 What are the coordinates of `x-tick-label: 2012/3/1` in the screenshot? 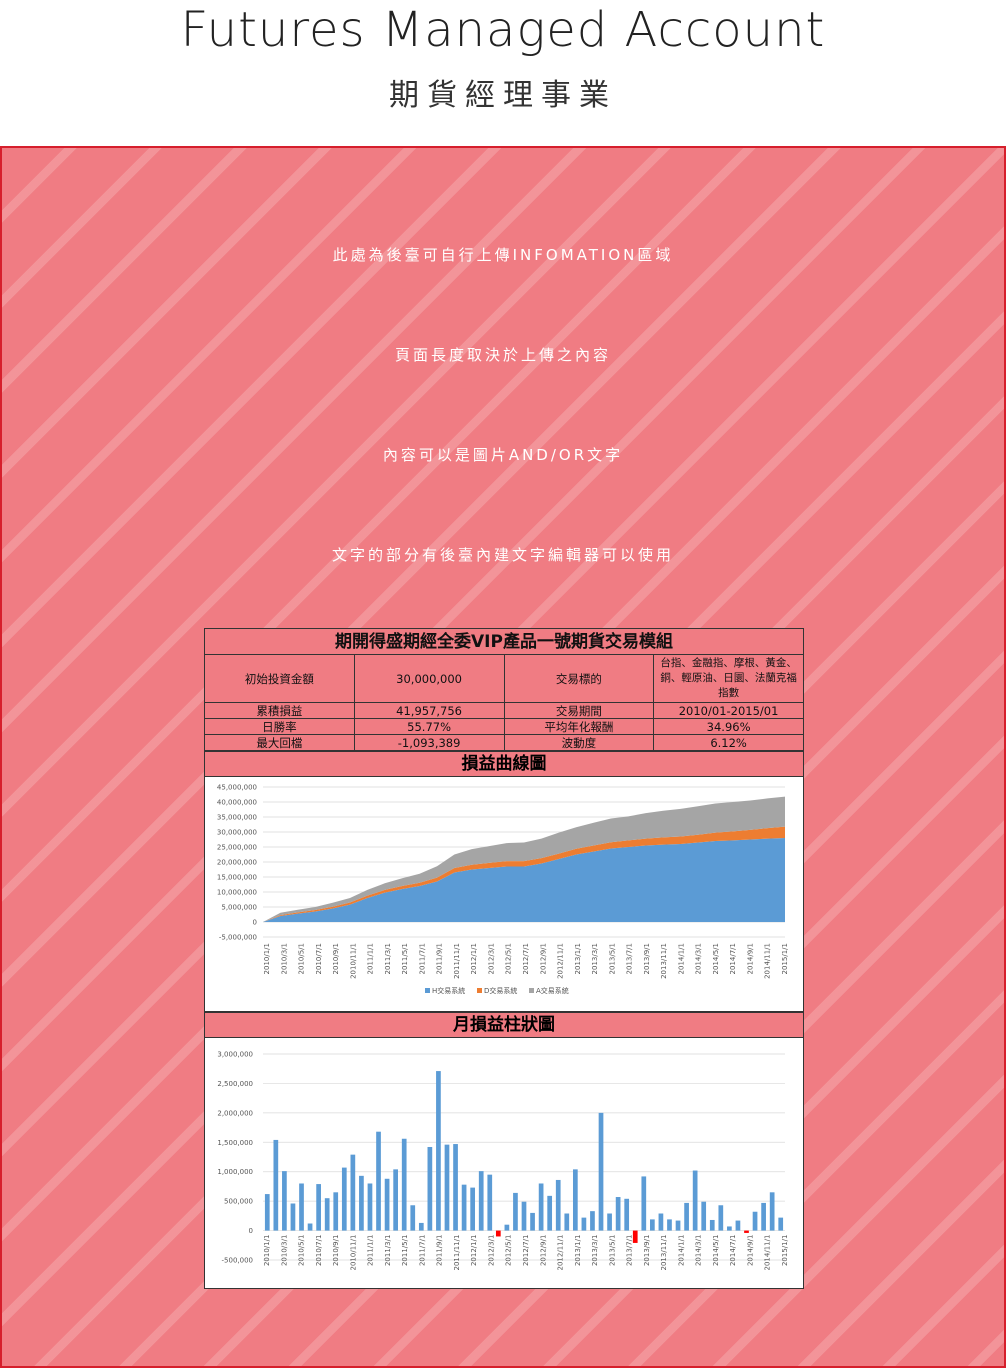 It's located at (491, 958).